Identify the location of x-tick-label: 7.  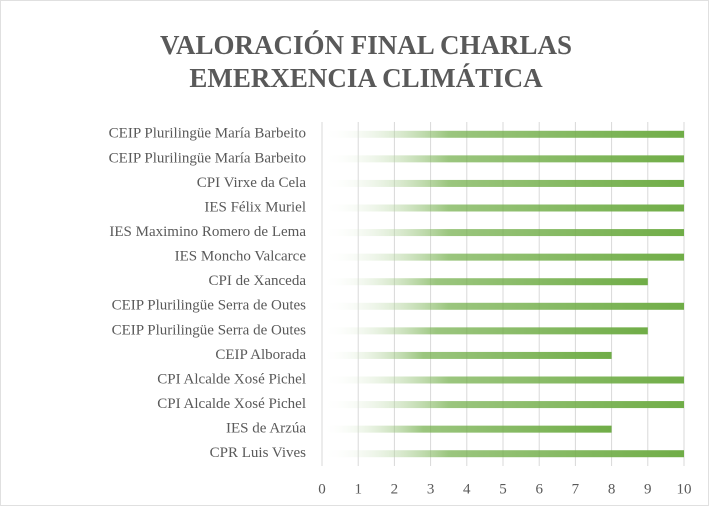
(576, 489).